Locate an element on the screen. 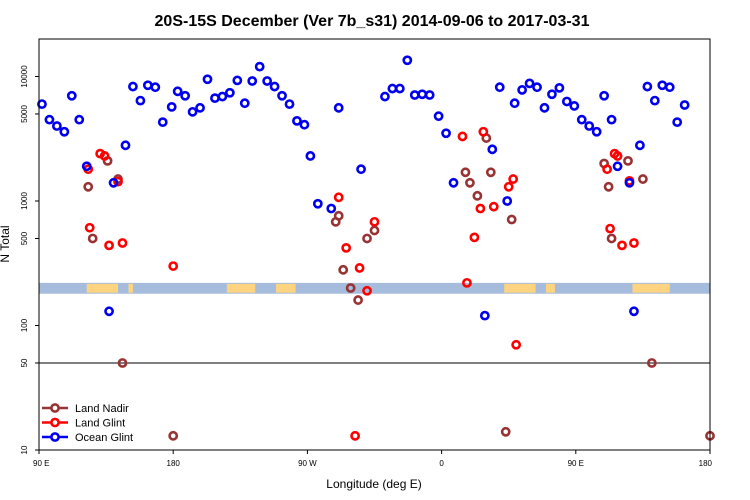 Image resolution: width=750 pixels, height=500 pixels. x-tick-label: 0 is located at coordinates (441, 463).